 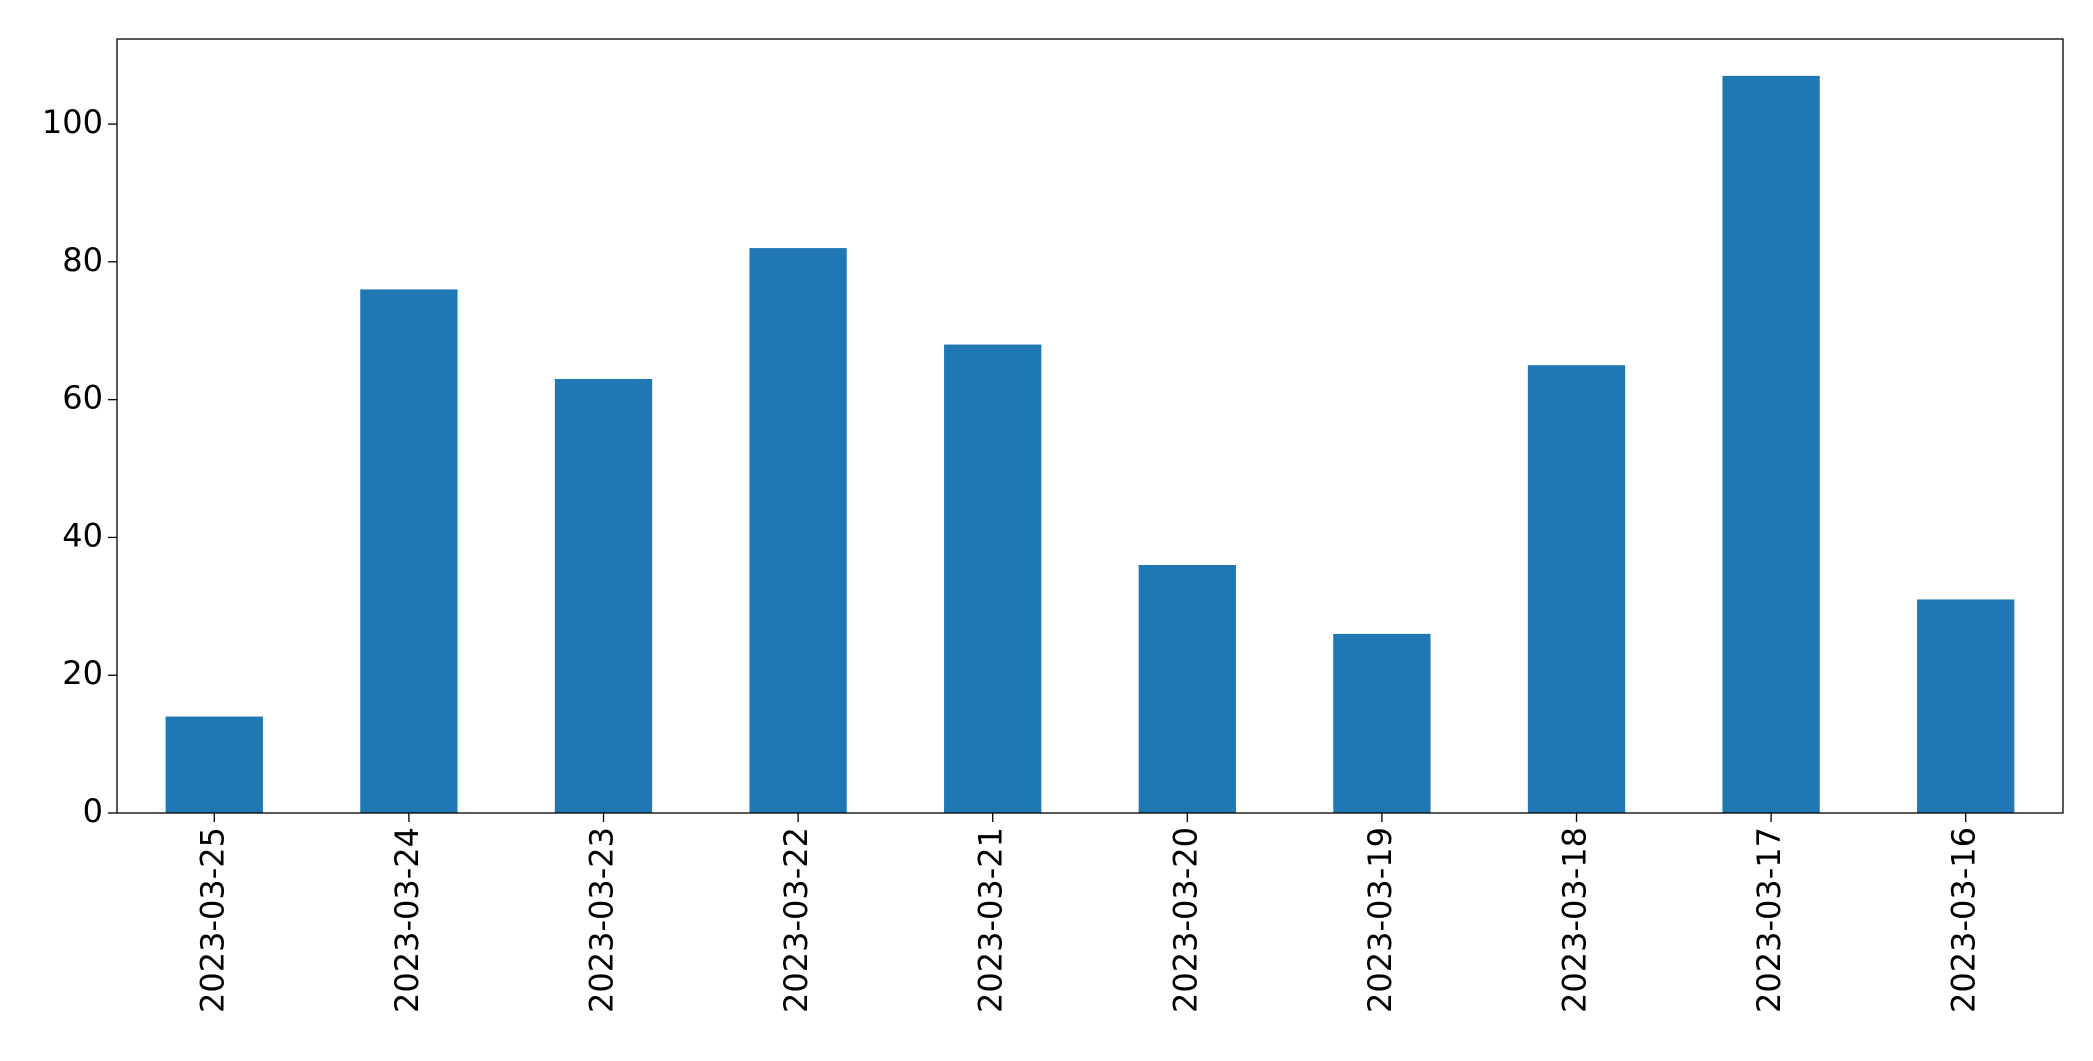 I want to click on y-tick-label: 20, so click(x=82, y=673).